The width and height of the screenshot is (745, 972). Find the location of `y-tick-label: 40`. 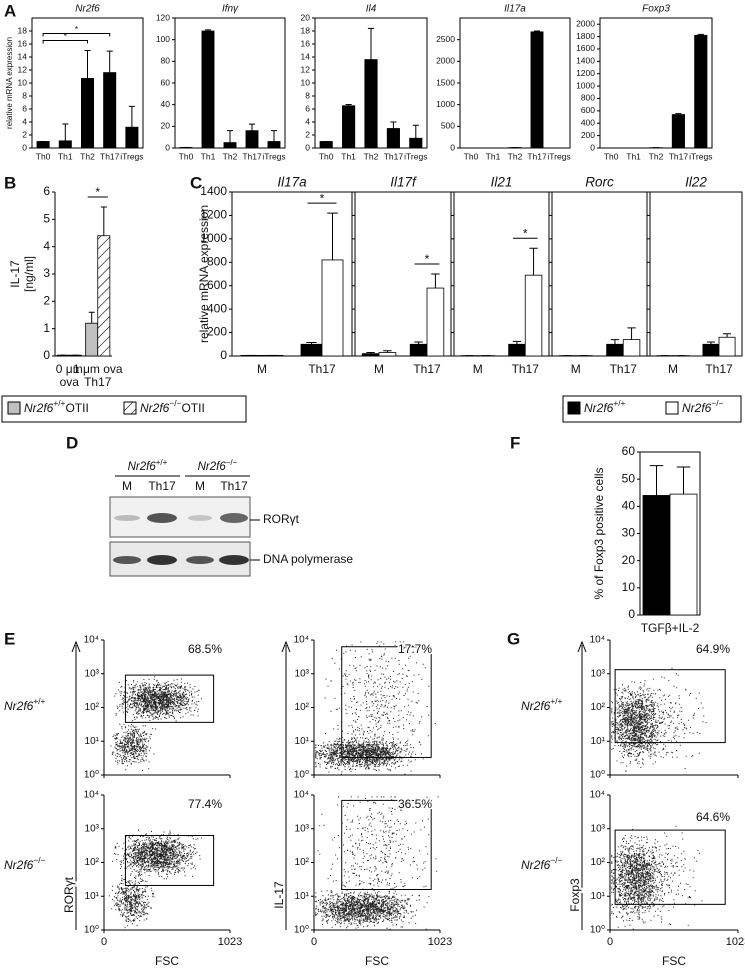

y-tick-label: 40 is located at coordinates (166, 104).